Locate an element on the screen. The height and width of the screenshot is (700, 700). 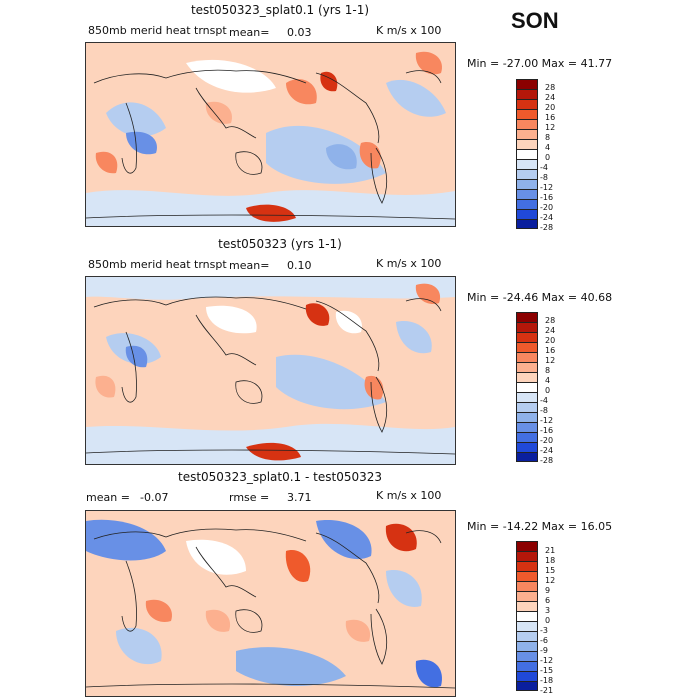
panel3-units: K m/s x 100 is located at coordinates (409, 495).